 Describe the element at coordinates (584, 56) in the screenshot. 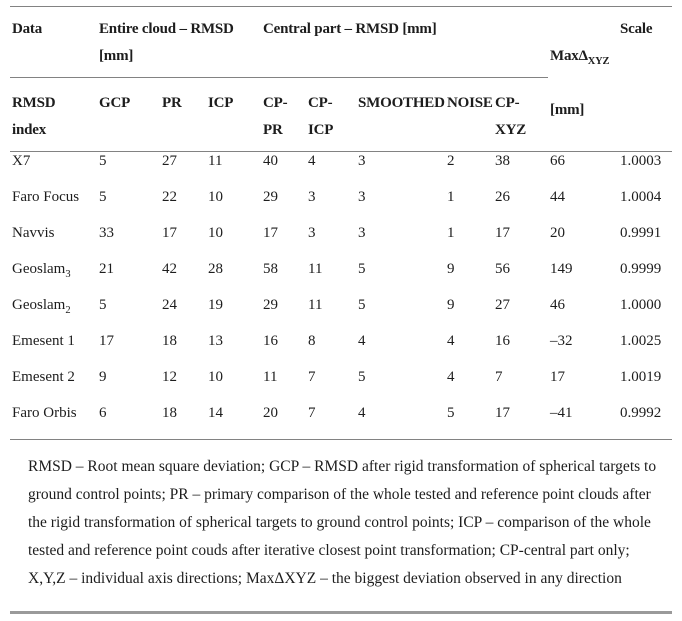

I see `header-max-delta-line1: MaxΔXYZ` at that location.